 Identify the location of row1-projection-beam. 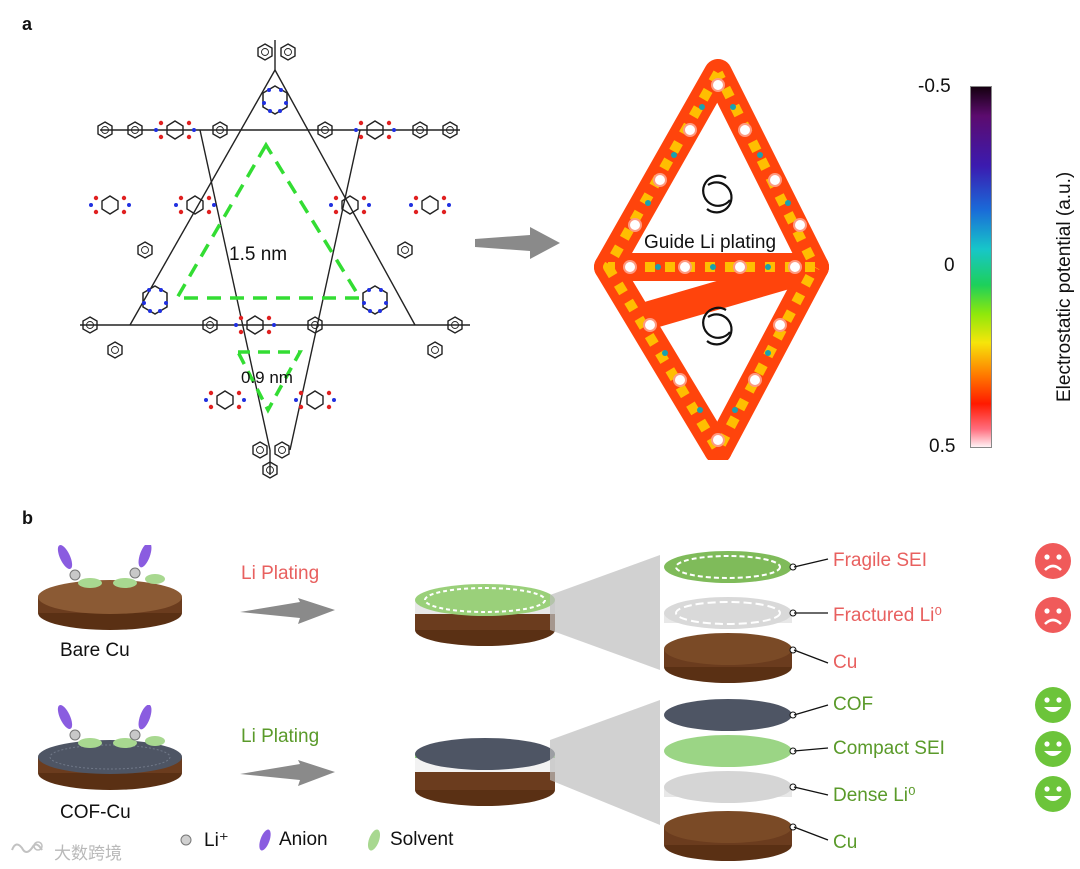
(605, 612).